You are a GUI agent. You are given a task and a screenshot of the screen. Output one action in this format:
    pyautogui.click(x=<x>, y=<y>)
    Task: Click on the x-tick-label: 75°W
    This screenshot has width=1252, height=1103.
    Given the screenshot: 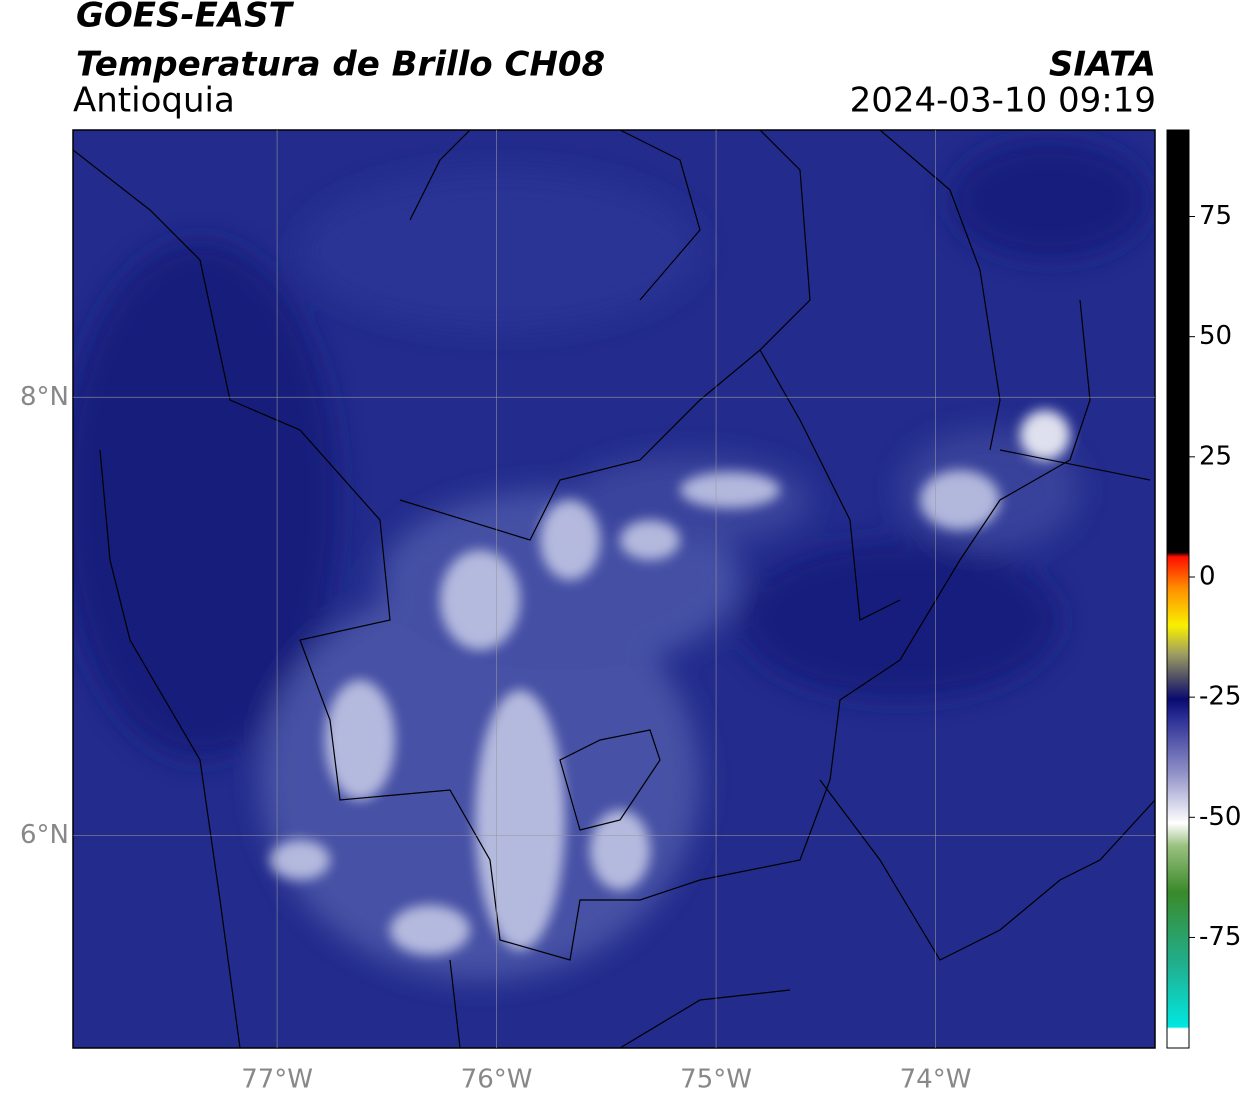 What is the action you would take?
    pyautogui.click(x=716, y=1080)
    